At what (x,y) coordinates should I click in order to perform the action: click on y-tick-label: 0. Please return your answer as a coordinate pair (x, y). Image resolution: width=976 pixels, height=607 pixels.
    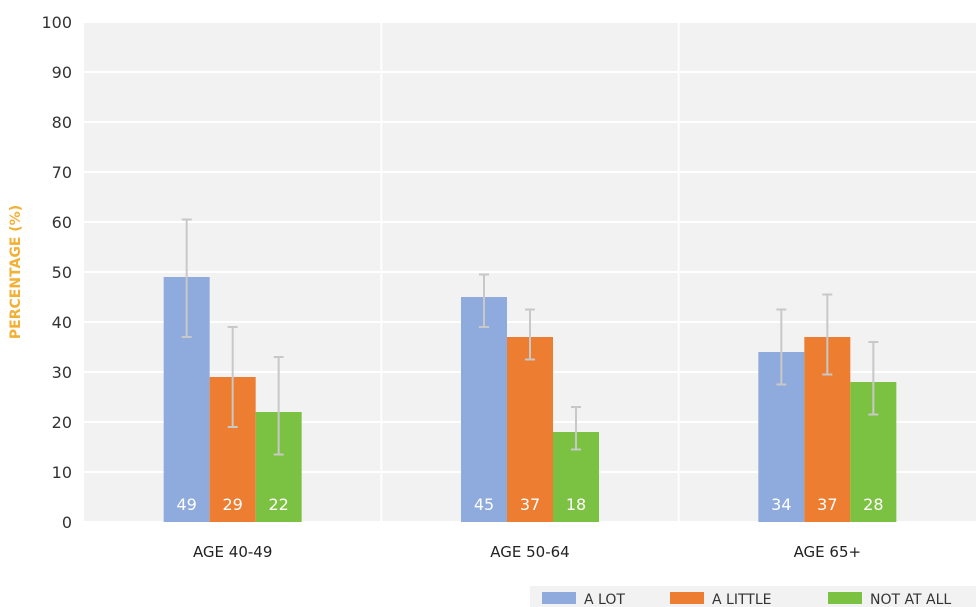
    Looking at the image, I should click on (67, 522).